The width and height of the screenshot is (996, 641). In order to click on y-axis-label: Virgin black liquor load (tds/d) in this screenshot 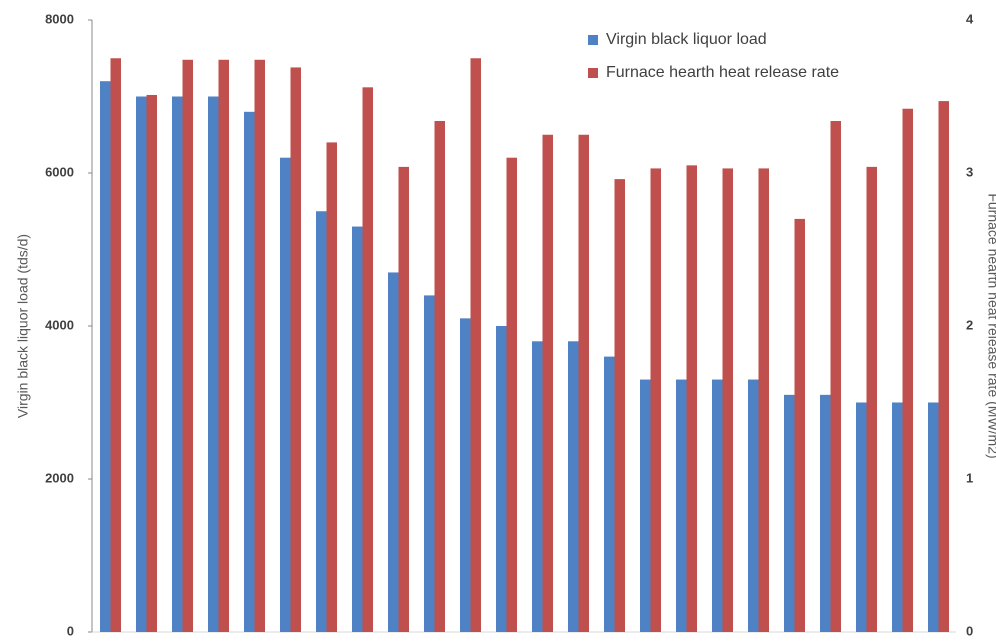, I will do `click(23, 326)`.